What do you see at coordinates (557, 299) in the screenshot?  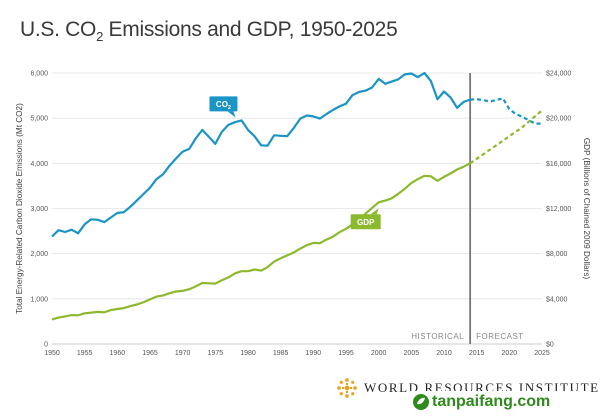 I see `y-tick-label-right: $4,000` at bounding box center [557, 299].